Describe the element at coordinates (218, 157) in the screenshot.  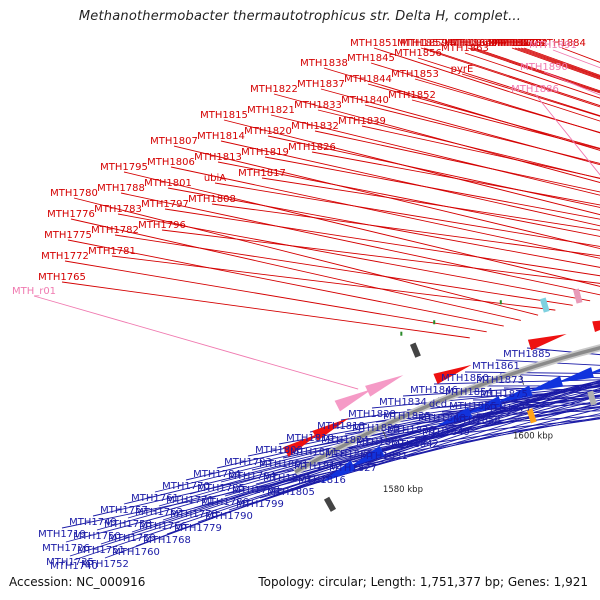
I see `forward-gene-label: MTH1813` at that location.